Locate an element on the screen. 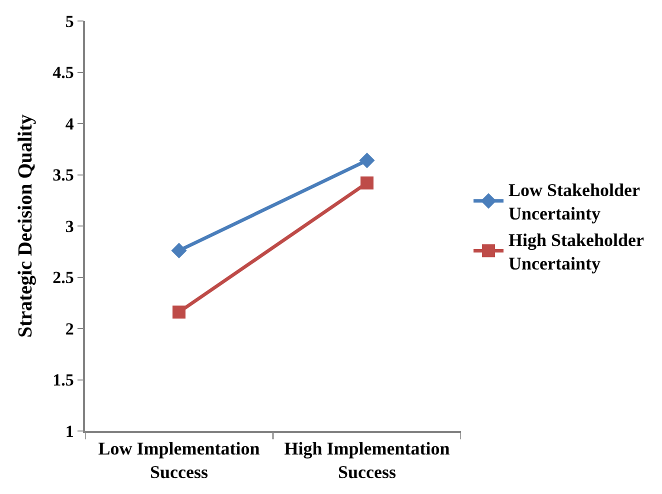  legend-label: Low Stakeholder Uncertainty is located at coordinates (574, 202).